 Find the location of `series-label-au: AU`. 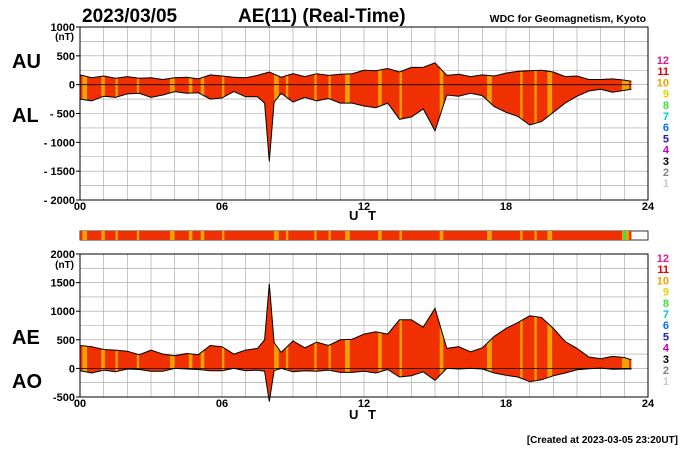

series-label-au: AU is located at coordinates (26, 62).